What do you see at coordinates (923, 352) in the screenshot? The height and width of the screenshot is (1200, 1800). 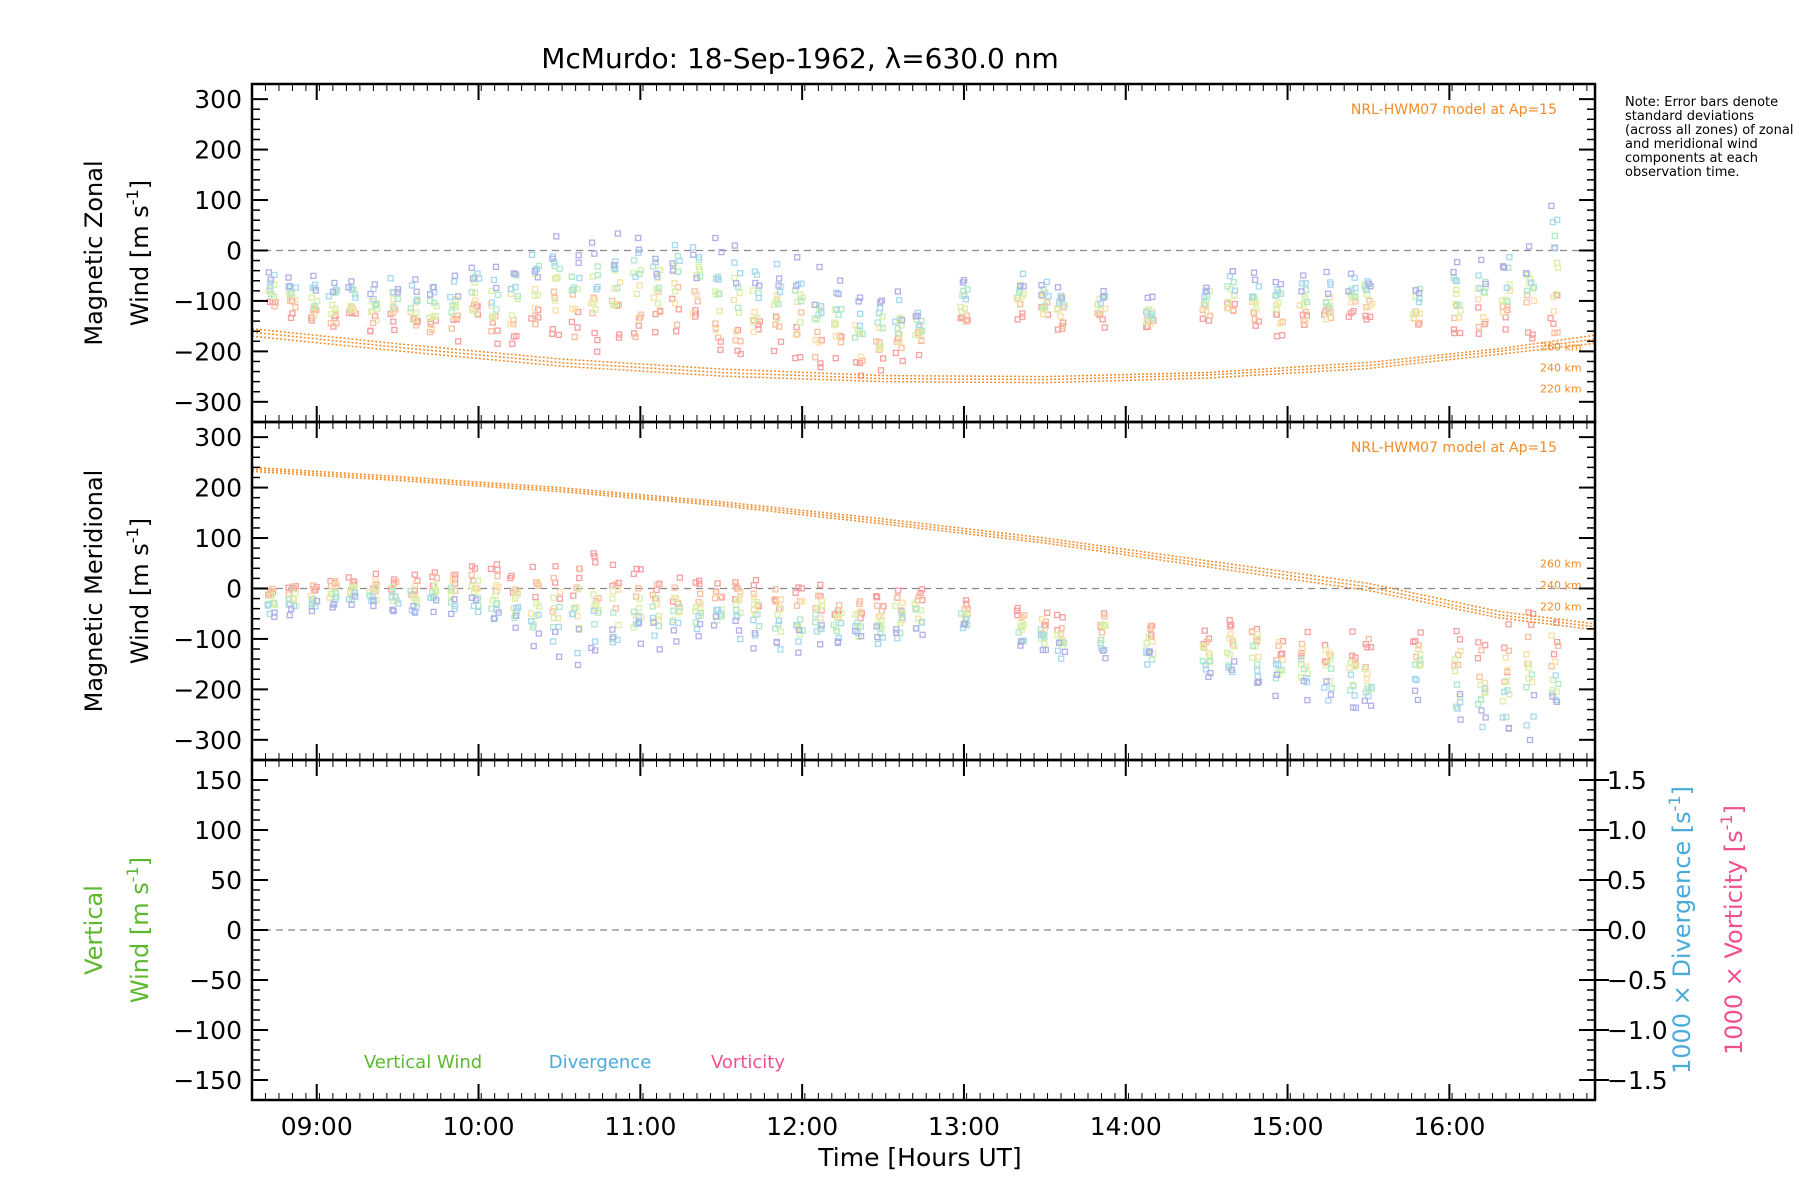 I see `model-curve-260-km` at bounding box center [923, 352].